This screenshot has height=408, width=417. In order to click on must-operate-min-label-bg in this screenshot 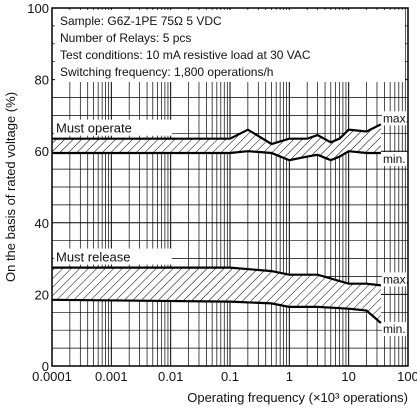, I will do `click(395, 158)`.